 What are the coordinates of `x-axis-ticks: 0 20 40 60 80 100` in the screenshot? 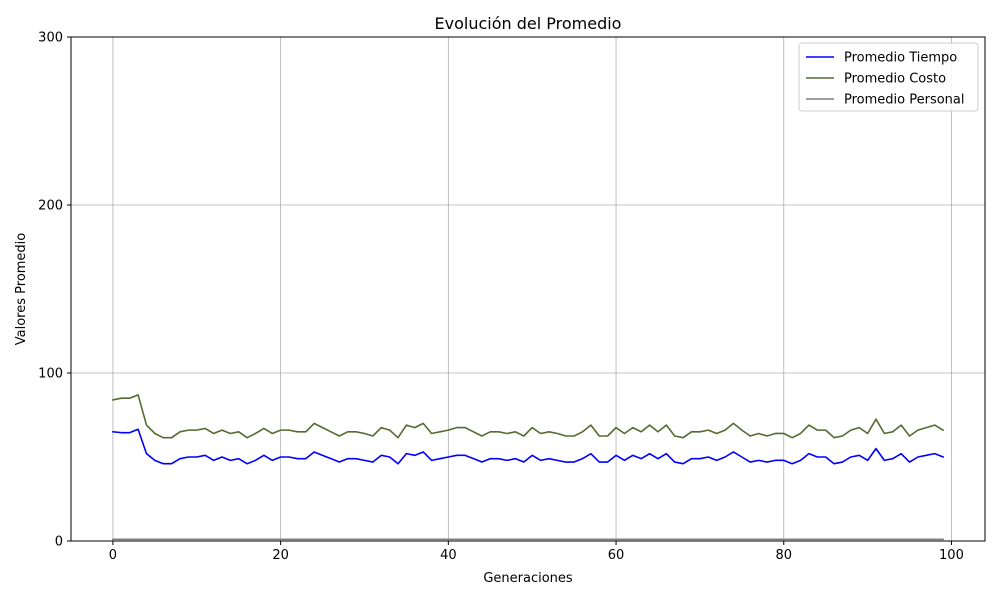 It's located at (536, 552).